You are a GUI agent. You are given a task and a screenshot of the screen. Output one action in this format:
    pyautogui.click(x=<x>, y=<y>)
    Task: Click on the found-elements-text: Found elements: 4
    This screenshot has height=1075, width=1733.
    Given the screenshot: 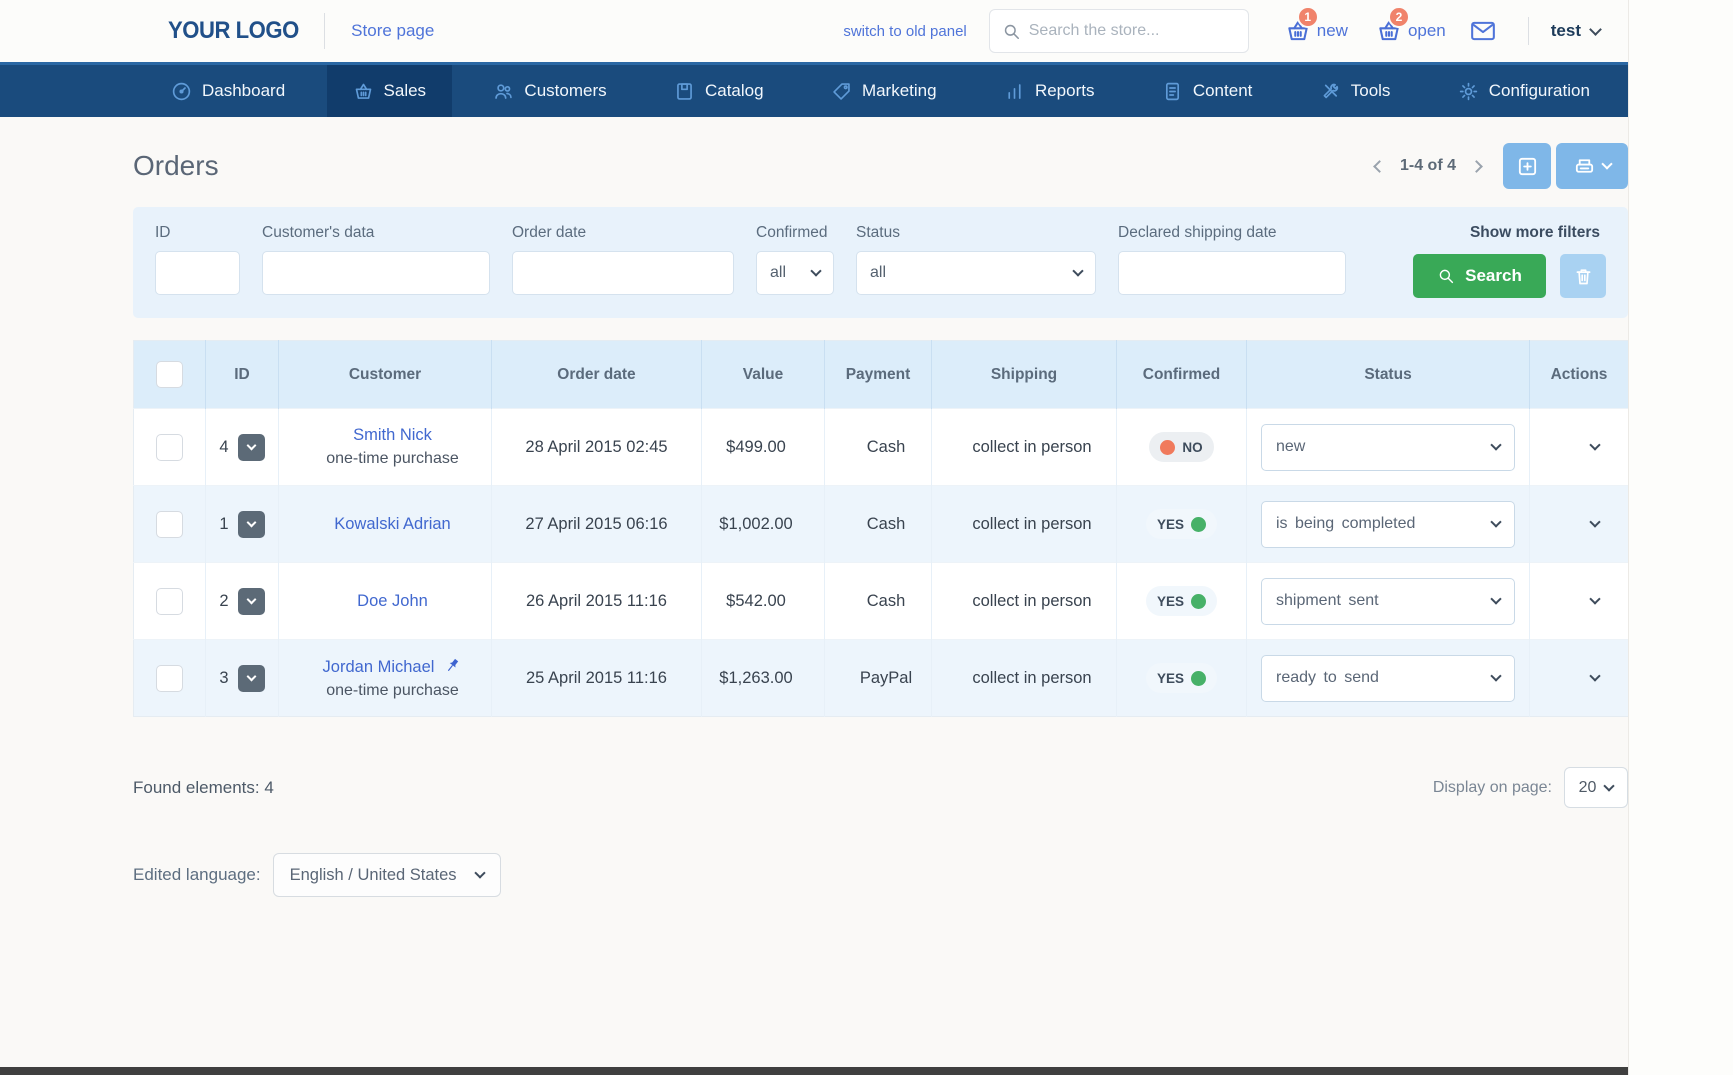 What is the action you would take?
    pyautogui.click(x=203, y=787)
    